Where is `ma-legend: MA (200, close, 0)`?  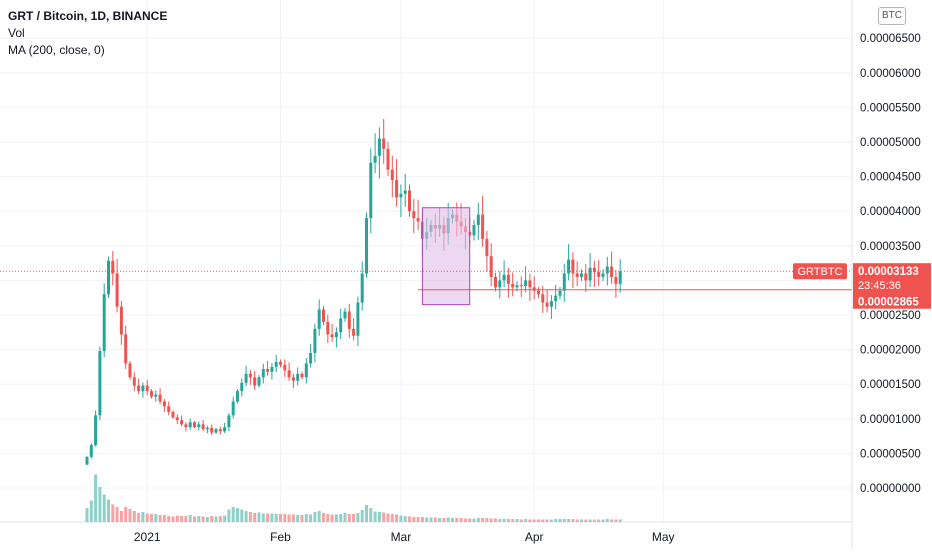 ma-legend: MA (200, close, 0) is located at coordinates (56, 50).